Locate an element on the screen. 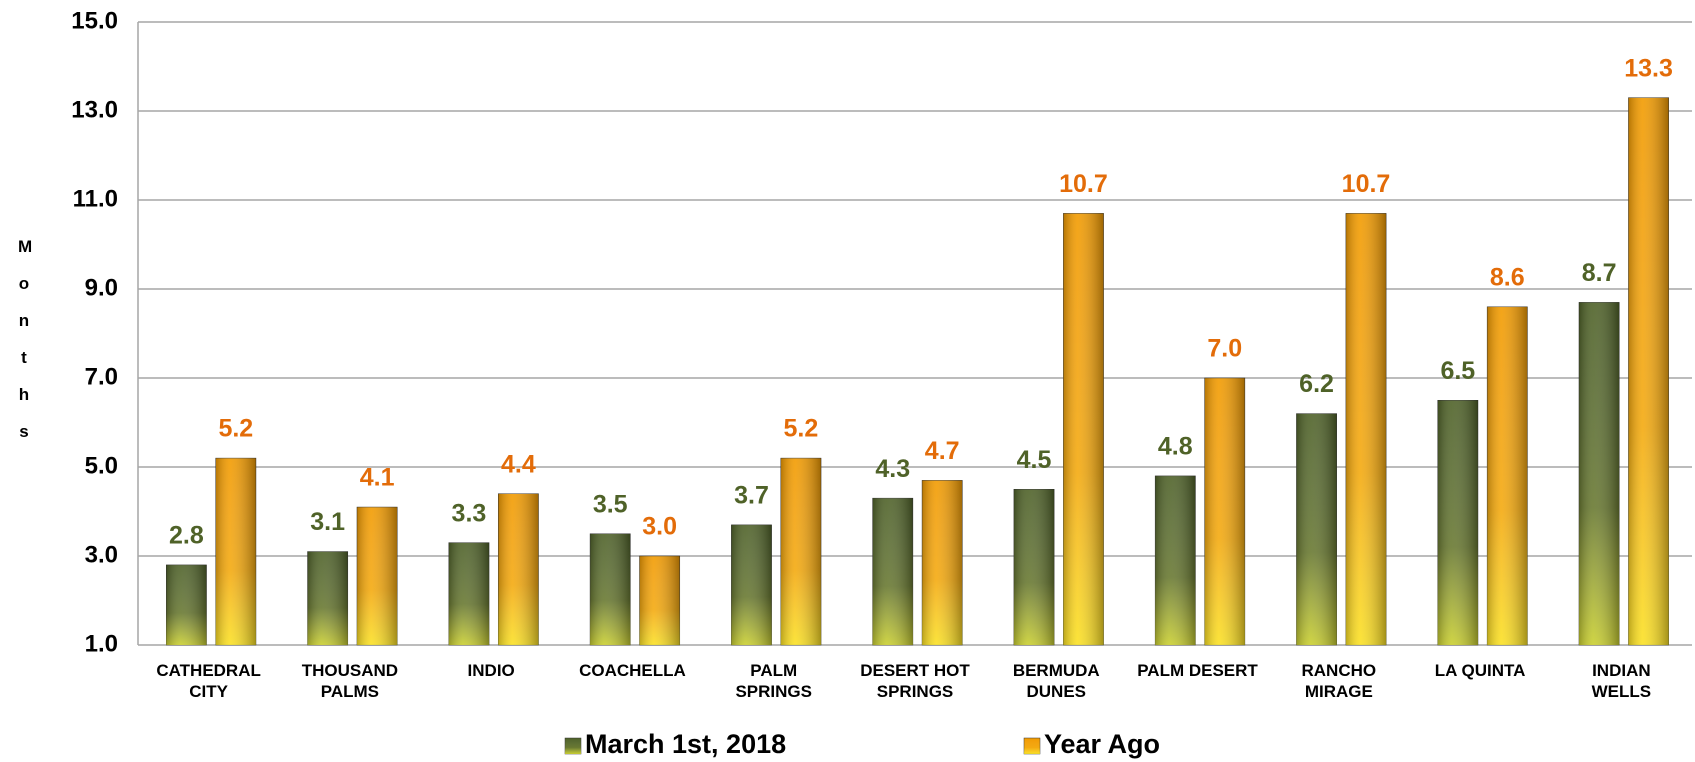 The height and width of the screenshot is (762, 1695). data-label: 4.1 is located at coordinates (377, 478).